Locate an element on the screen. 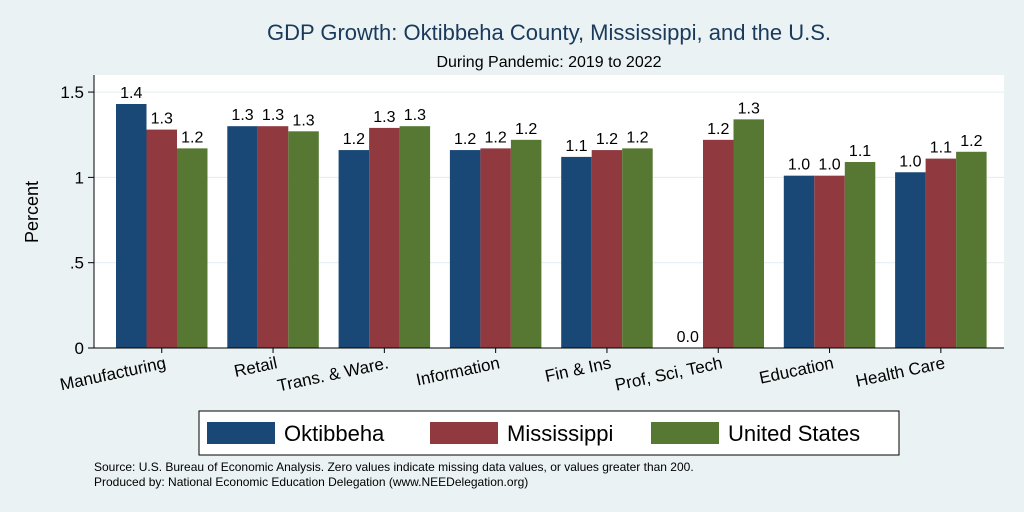 Image resolution: width=1024 pixels, height=512 pixels. x-tick-label: Education is located at coordinates (796, 370).